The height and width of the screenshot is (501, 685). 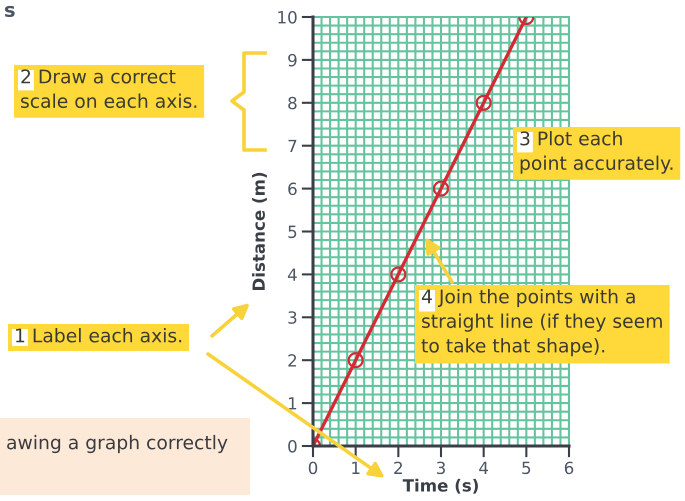 What do you see at coordinates (108, 88) in the screenshot?
I see `text: 2 Draw a correct scale on each axis.` at bounding box center [108, 88].